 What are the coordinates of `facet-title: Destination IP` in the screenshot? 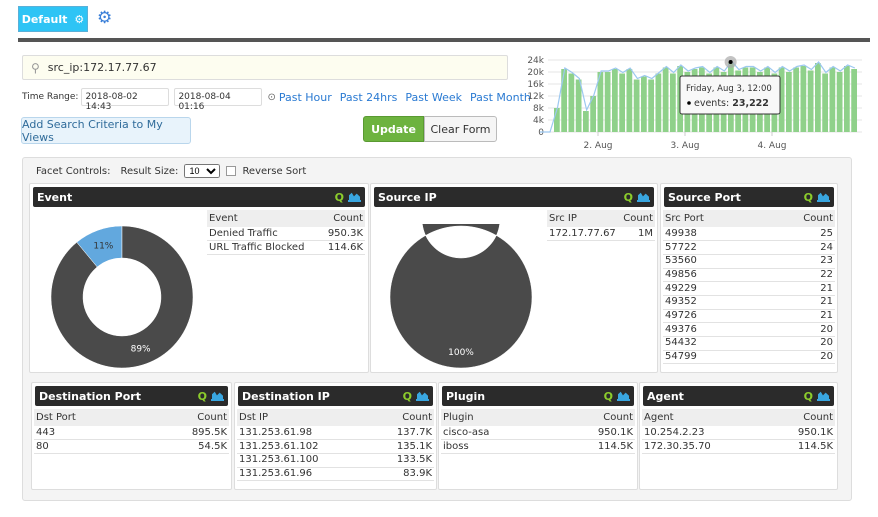 It's located at (286, 396).